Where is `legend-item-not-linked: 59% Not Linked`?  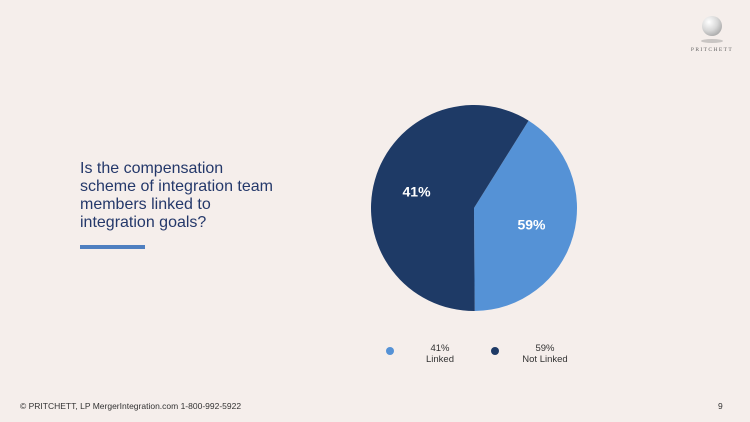 legend-item-not-linked: 59% Not Linked is located at coordinates (551, 357).